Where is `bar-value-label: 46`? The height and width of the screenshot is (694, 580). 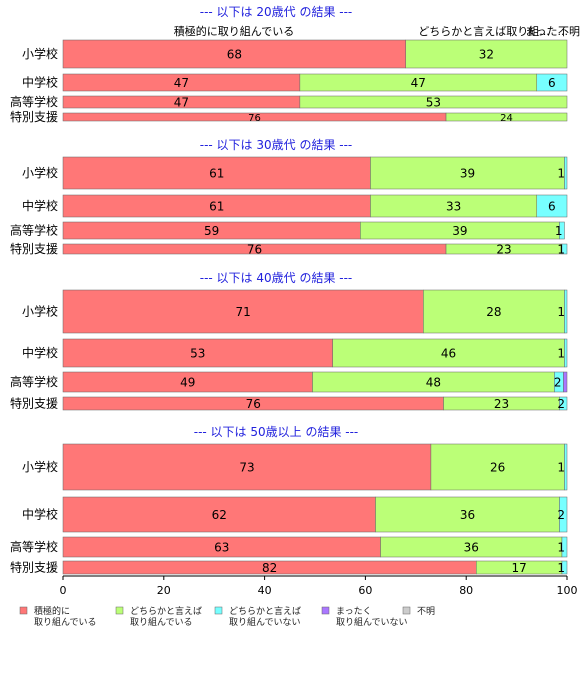 bar-value-label: 46 is located at coordinates (448, 354).